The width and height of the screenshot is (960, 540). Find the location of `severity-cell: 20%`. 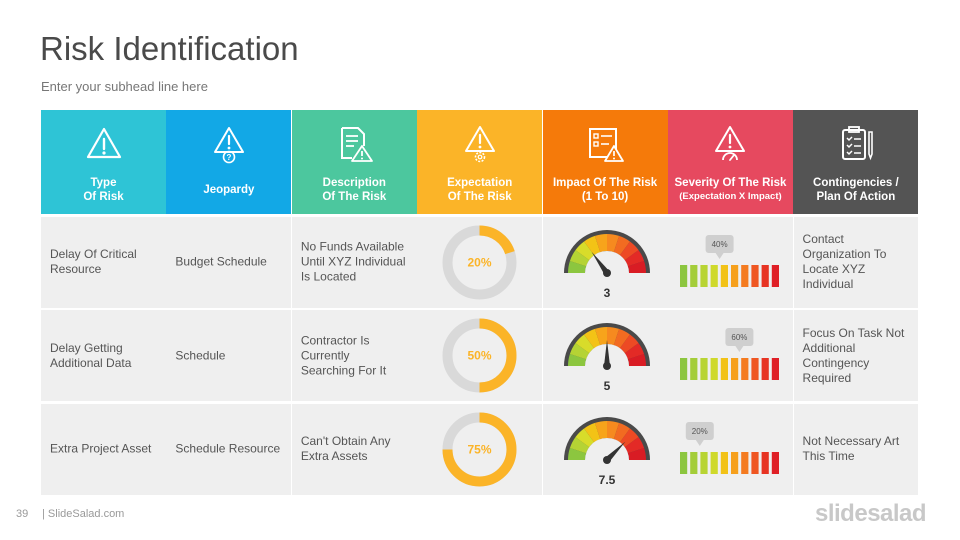

severity-cell: 20% is located at coordinates (731, 449).